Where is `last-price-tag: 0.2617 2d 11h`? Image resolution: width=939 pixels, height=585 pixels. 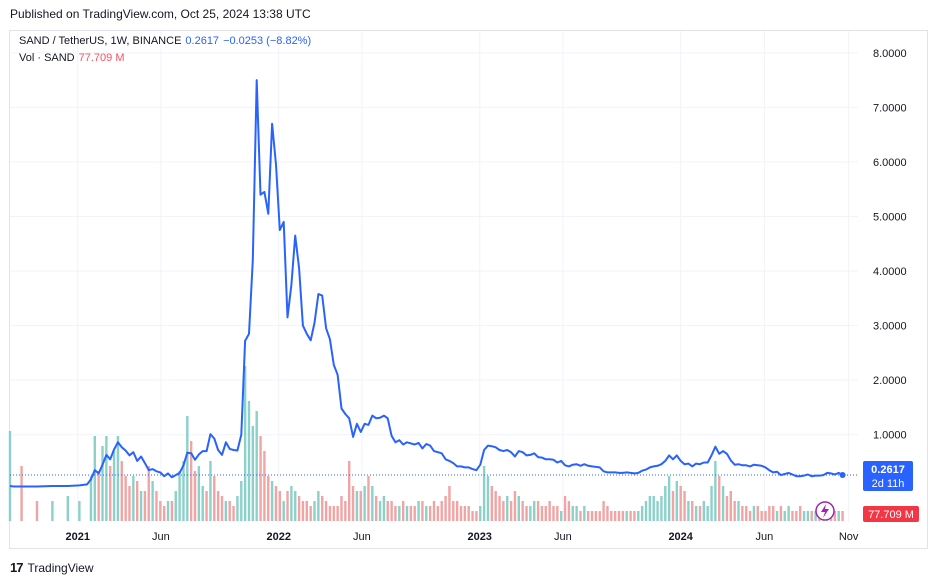
last-price-tag: 0.2617 2d 11h is located at coordinates (888, 476).